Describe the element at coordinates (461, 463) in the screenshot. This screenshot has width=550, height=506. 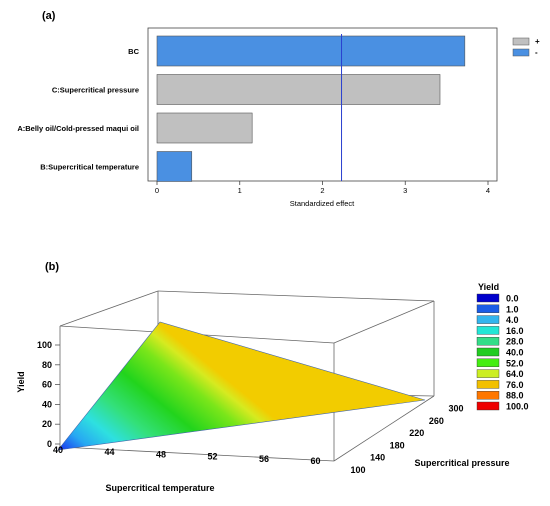
I see `y-axis-label-3d: Supercritical pressure` at that location.